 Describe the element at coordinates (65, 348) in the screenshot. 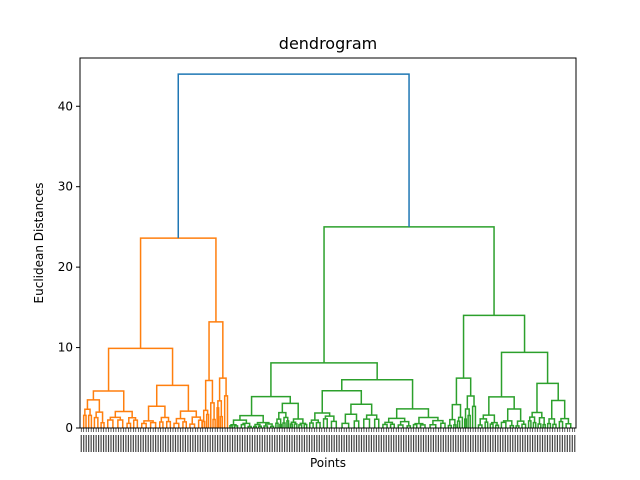

I see `y-tick-label: 10` at that location.